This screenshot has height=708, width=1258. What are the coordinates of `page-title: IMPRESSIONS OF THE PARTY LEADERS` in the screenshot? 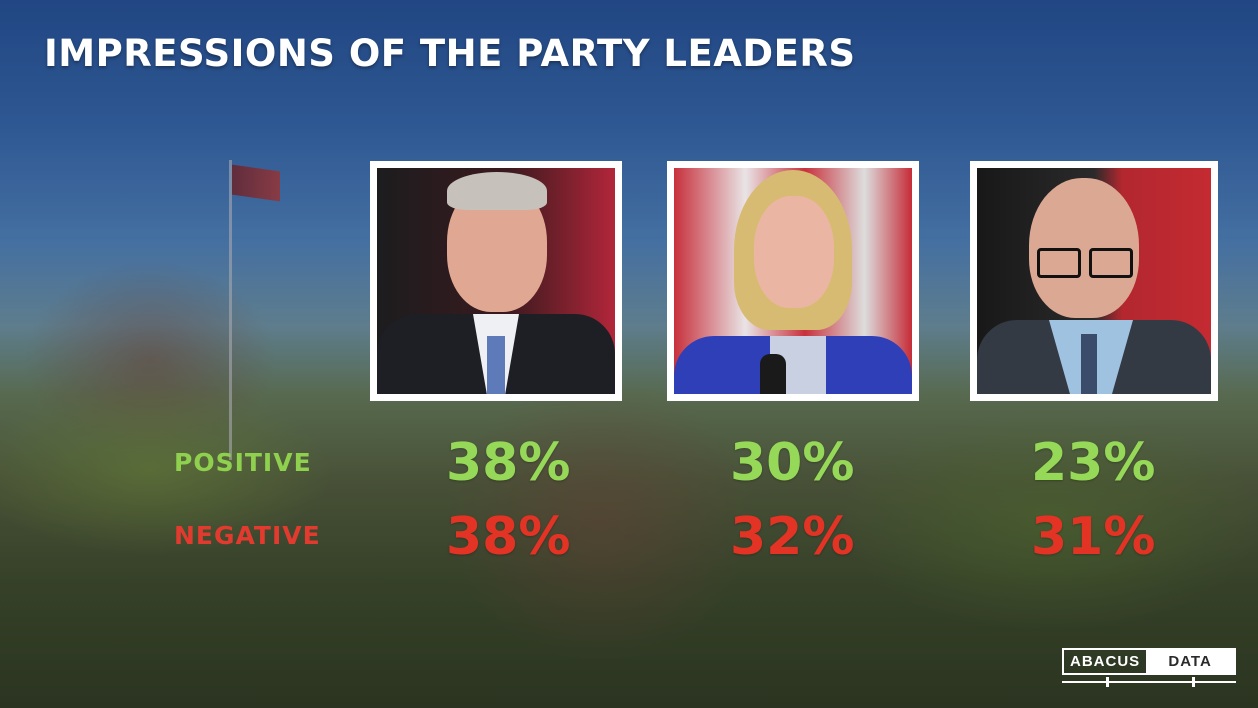 It's located at (450, 53).